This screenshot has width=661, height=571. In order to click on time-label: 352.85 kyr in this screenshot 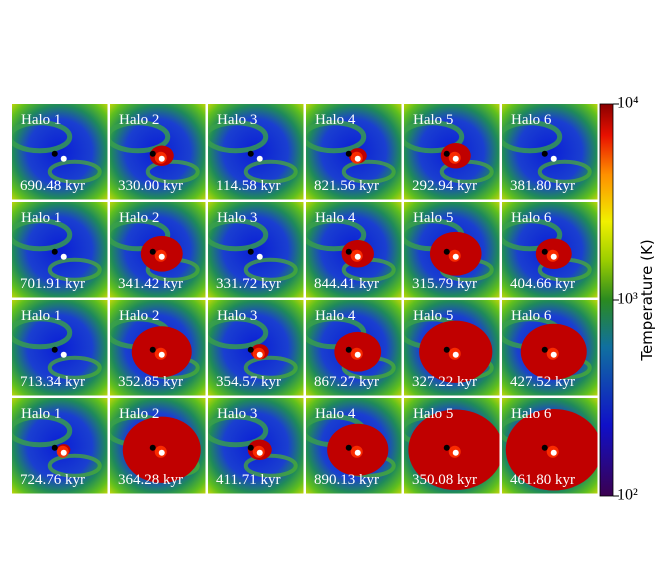, I will do `click(150, 382)`.